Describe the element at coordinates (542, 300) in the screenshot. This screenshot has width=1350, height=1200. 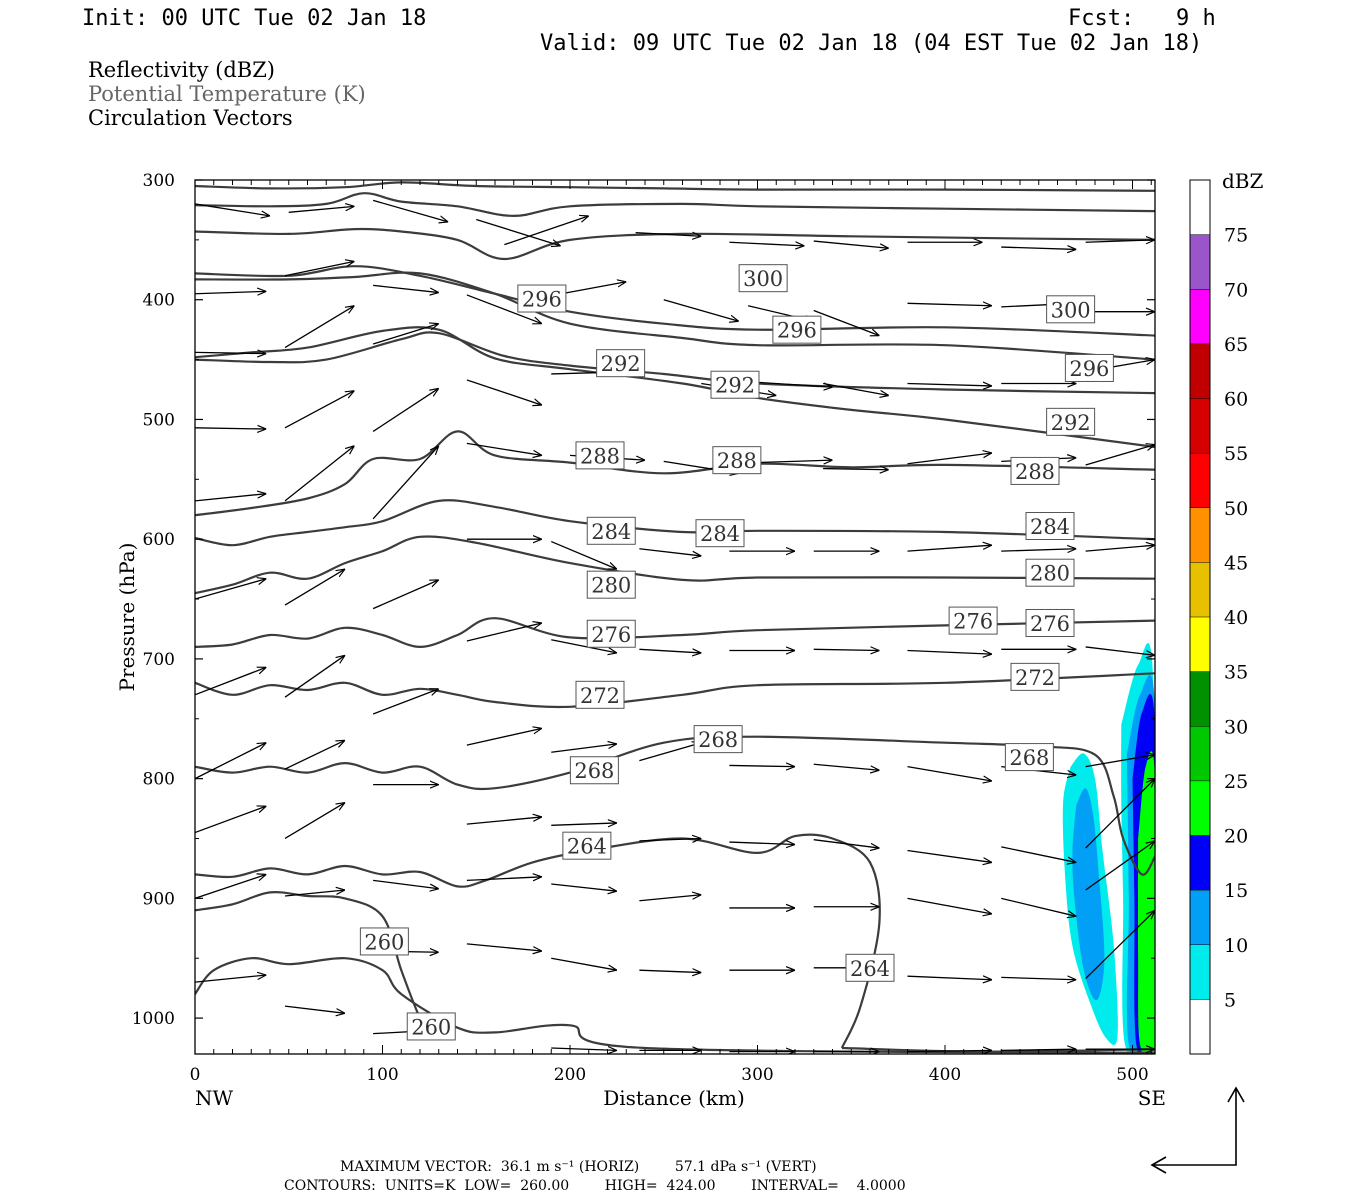
I see `contour-label-5-0: 296` at that location.